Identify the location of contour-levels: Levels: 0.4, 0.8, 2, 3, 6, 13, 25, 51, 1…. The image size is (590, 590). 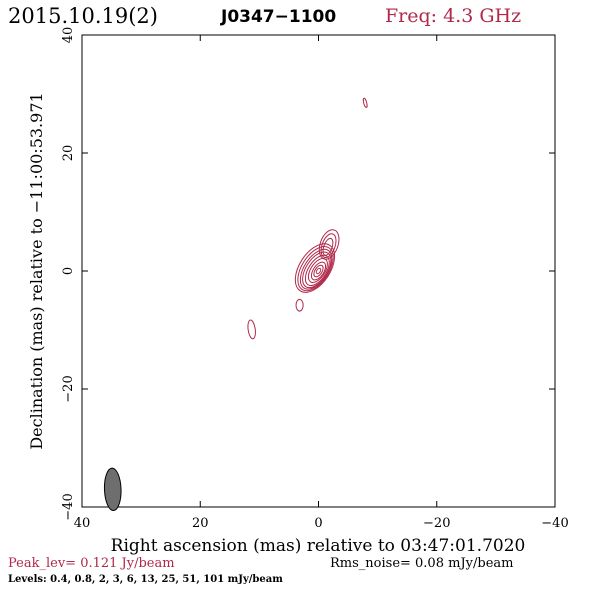
(145, 579).